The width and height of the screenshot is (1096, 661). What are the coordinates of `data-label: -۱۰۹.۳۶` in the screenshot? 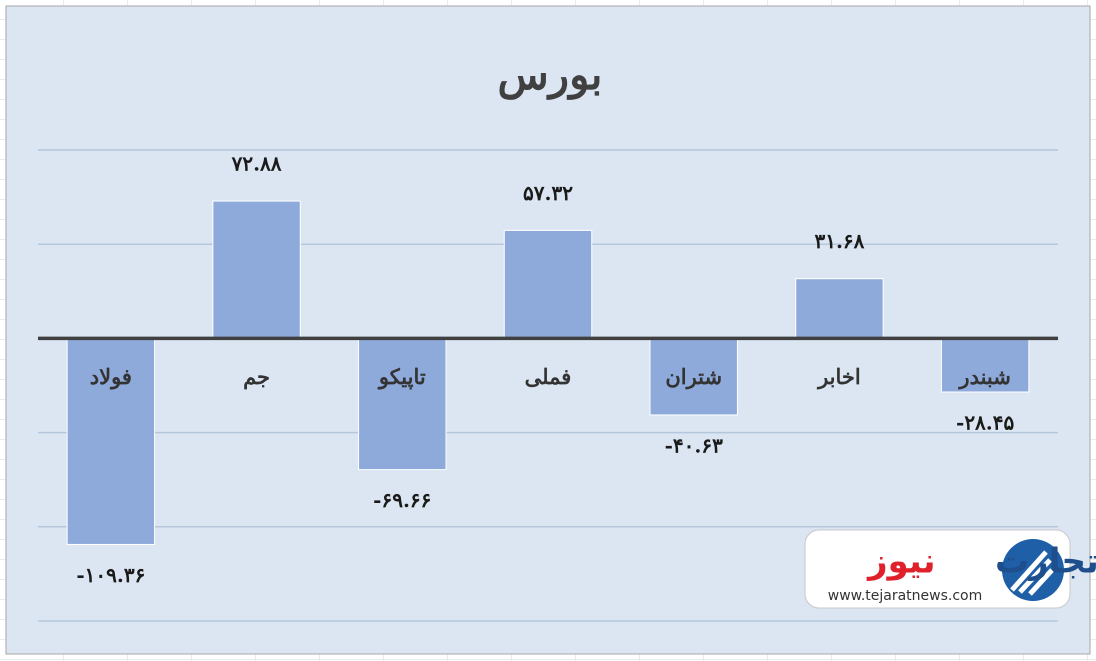 It's located at (110, 575).